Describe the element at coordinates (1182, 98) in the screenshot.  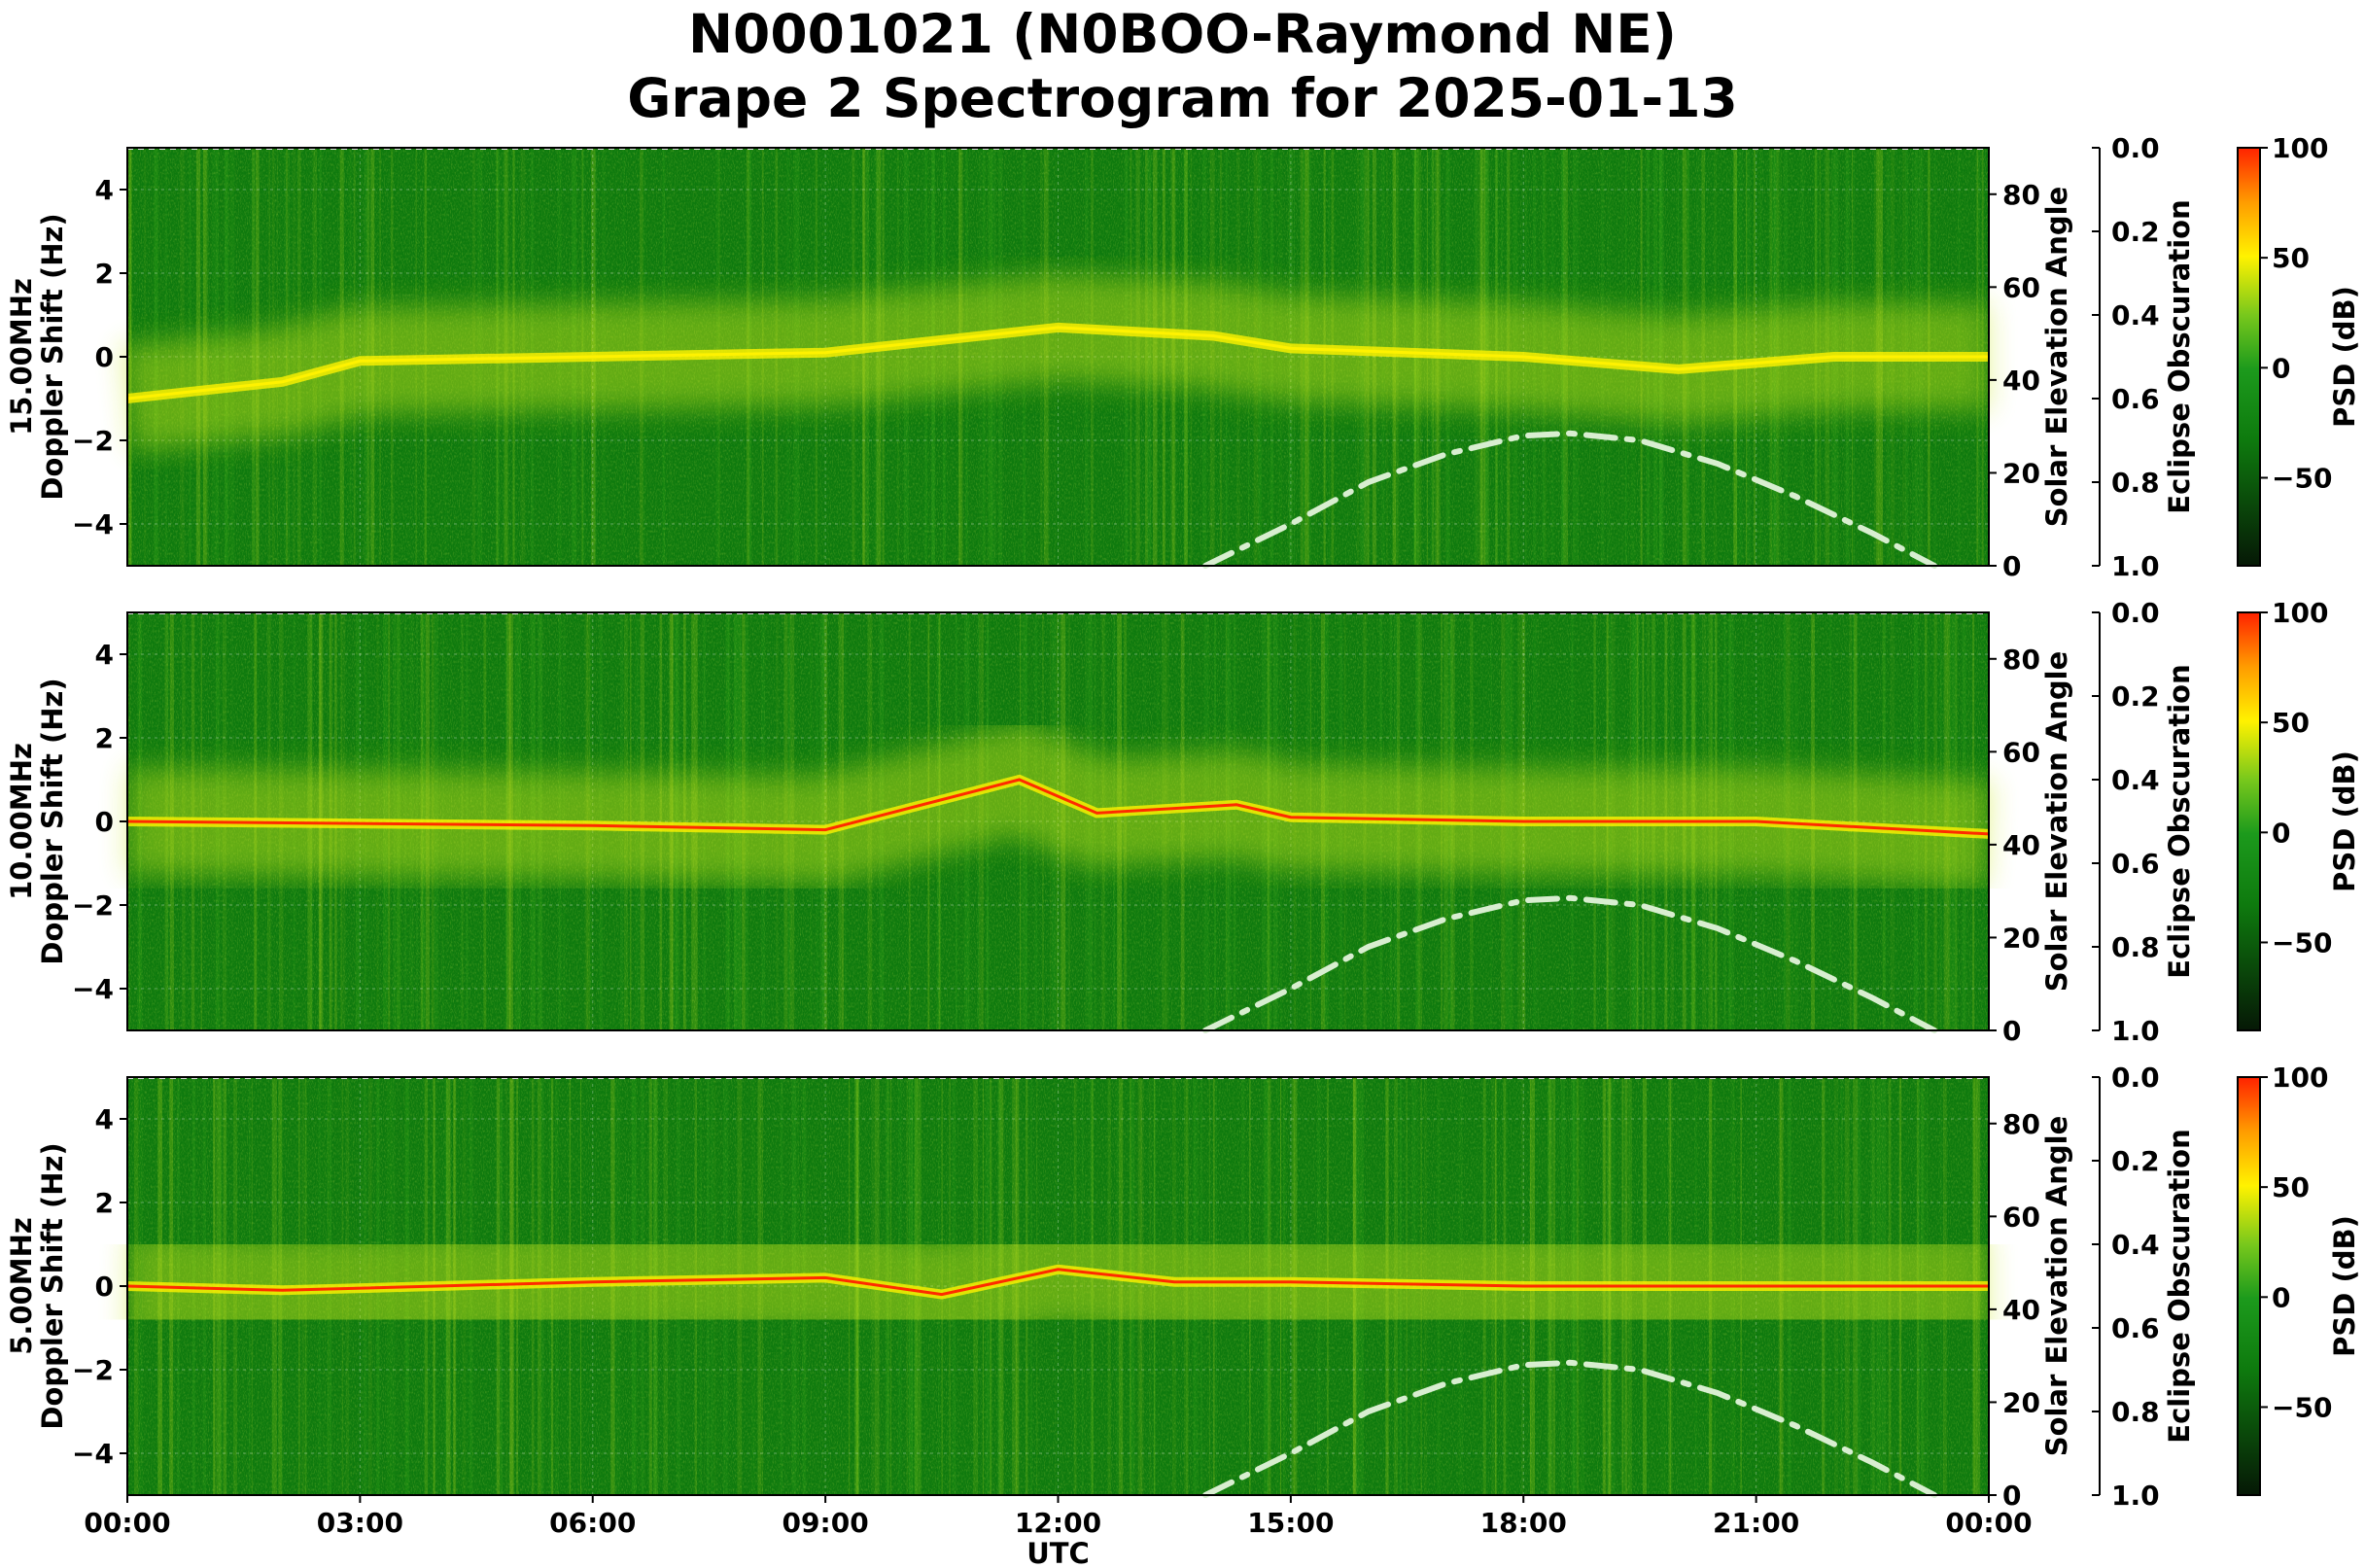
I see `chart-title-line2: Grape 2 Spectrogram for 2025-01-13` at that location.